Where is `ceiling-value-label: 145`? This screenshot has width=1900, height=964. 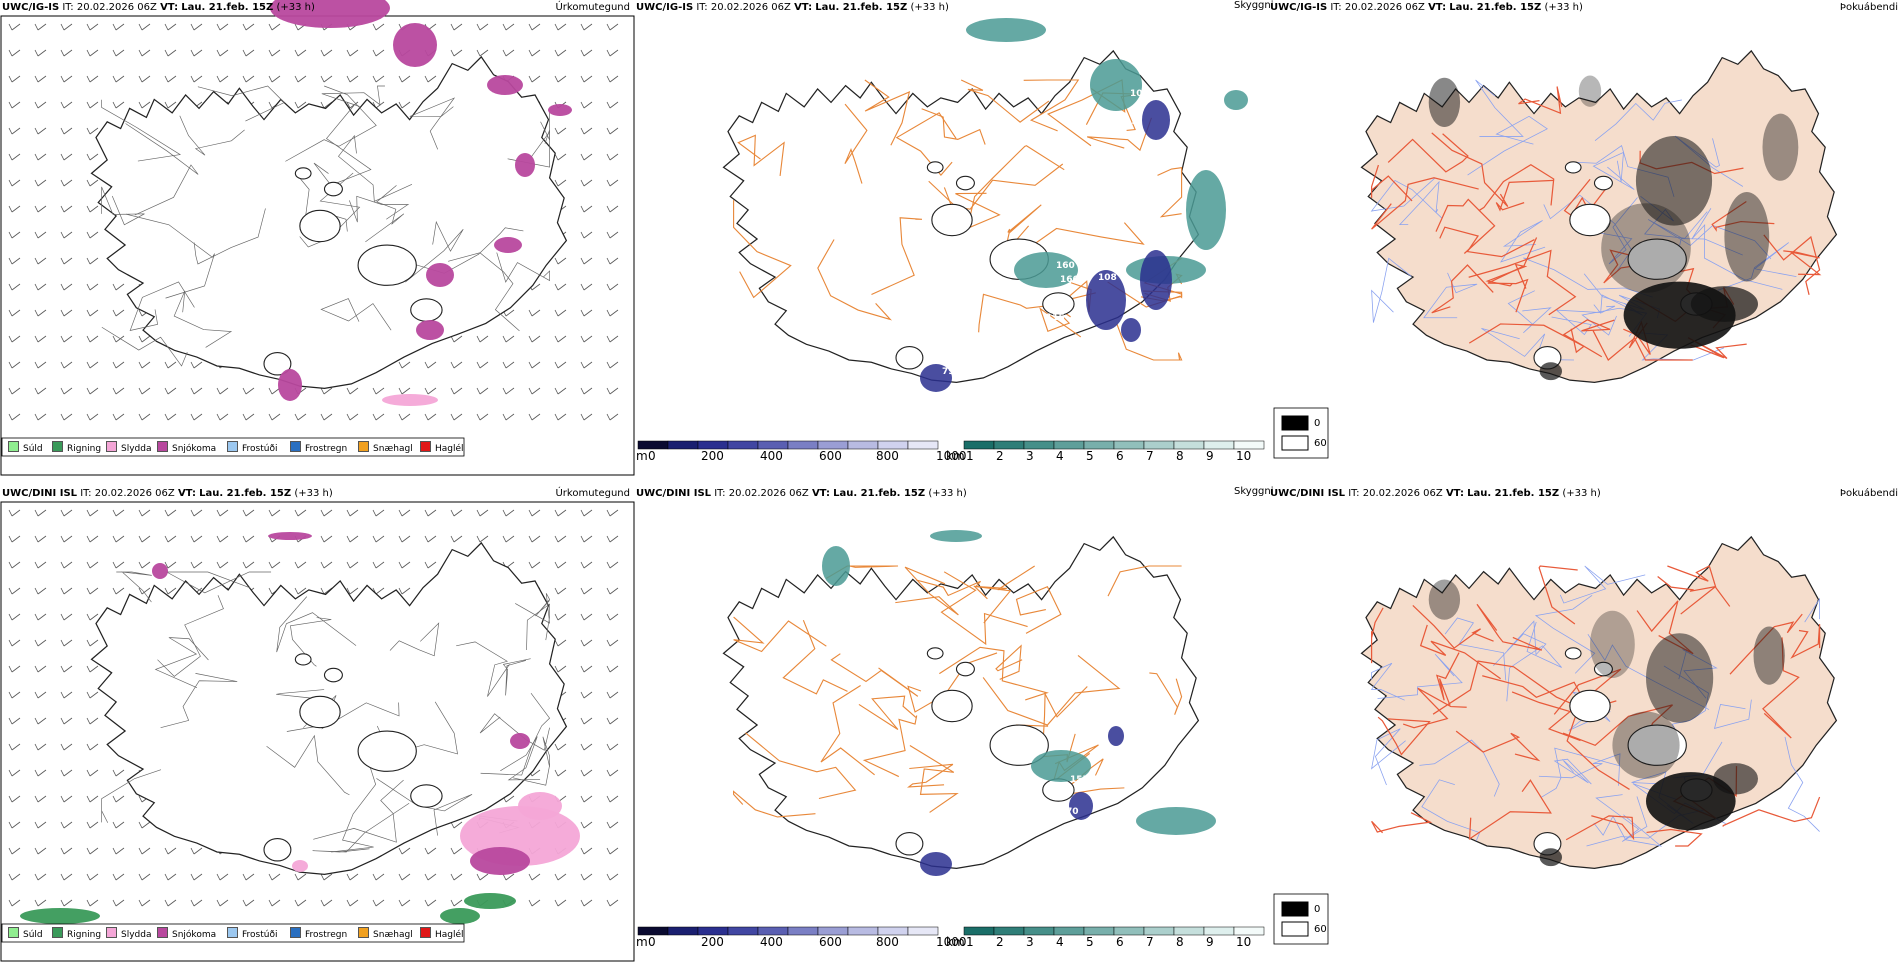
ceiling-value-label: 145 is located at coordinates (1113, 260).